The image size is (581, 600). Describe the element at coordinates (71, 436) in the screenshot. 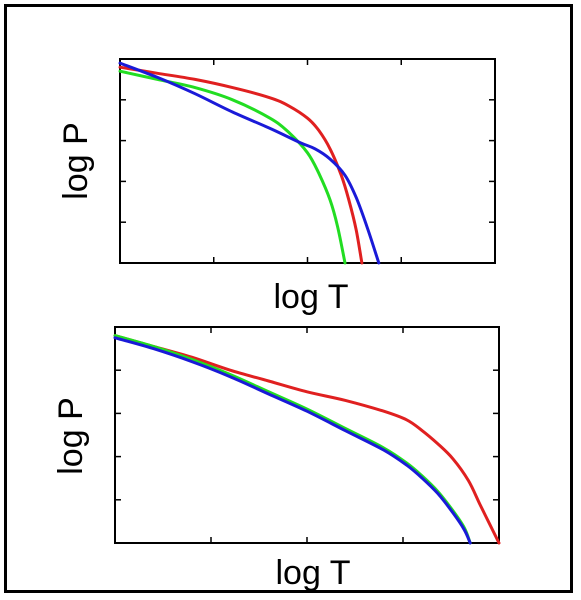

I see `bottom-y-axis-label: log P` at that location.